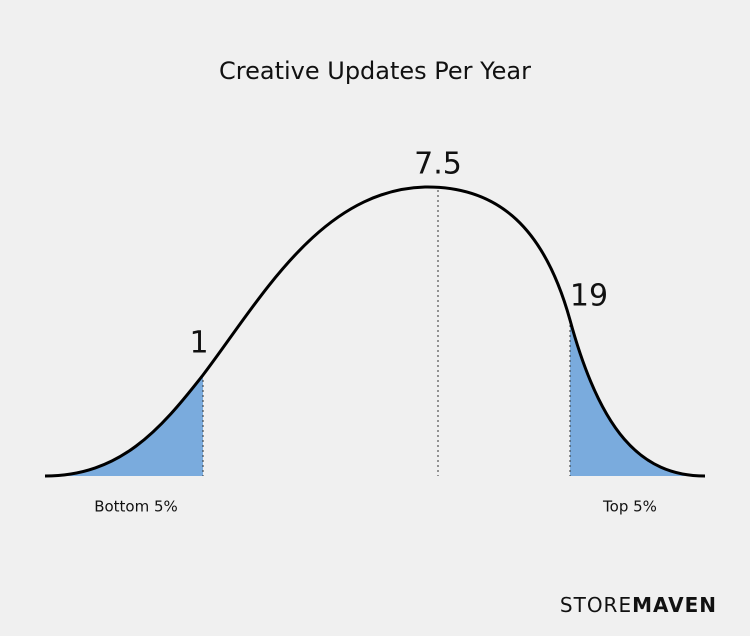 Image resolution: width=750 pixels, height=636 pixels. I want to click on title: Creative Updates Per Year, so click(375, 71).